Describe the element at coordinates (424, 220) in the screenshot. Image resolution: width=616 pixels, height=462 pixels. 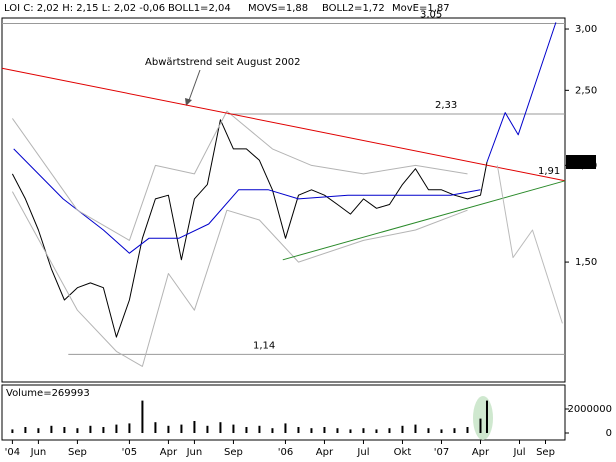
I see `trend-line` at that location.